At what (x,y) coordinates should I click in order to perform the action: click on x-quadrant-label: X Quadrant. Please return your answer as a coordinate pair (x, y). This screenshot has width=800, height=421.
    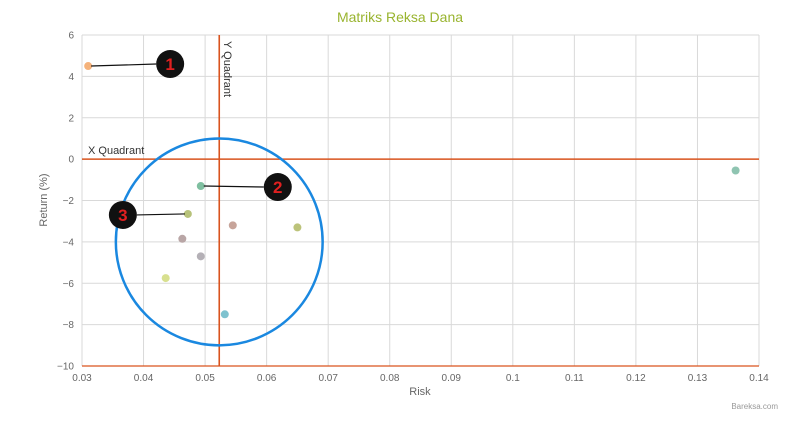
    Looking at the image, I should click on (116, 151).